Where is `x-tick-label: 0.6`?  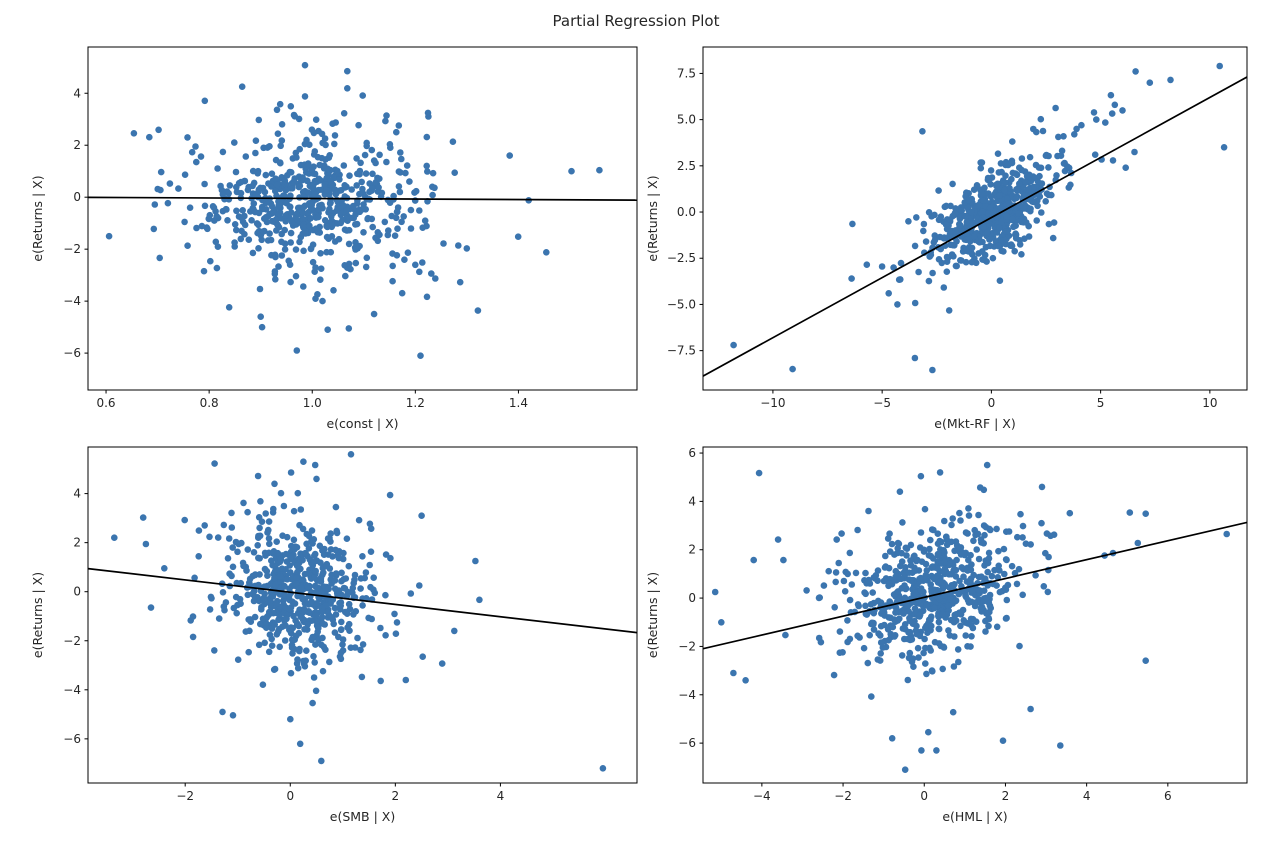
x-tick-label: 0.6 is located at coordinates (105, 403).